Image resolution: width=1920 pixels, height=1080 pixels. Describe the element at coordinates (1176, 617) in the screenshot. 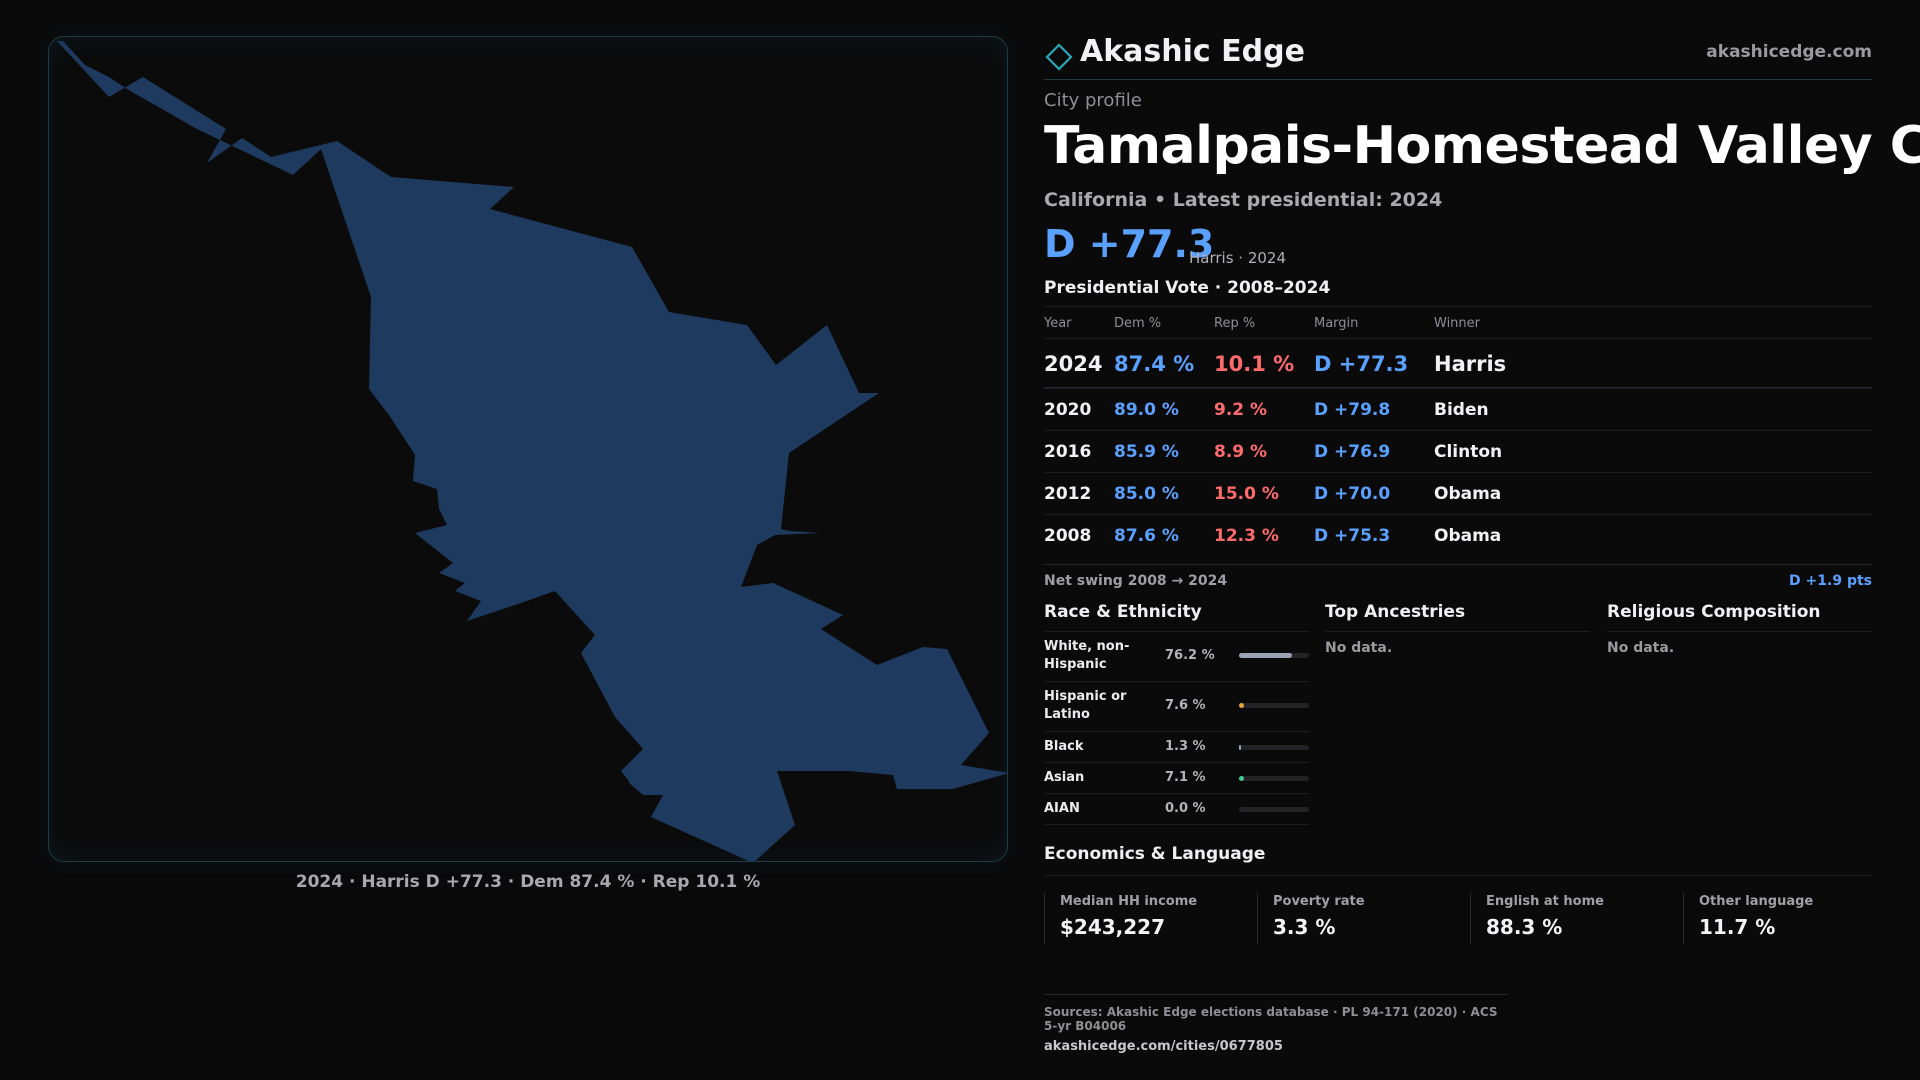

I see `race-section-title: Race & Ethnicity` at that location.